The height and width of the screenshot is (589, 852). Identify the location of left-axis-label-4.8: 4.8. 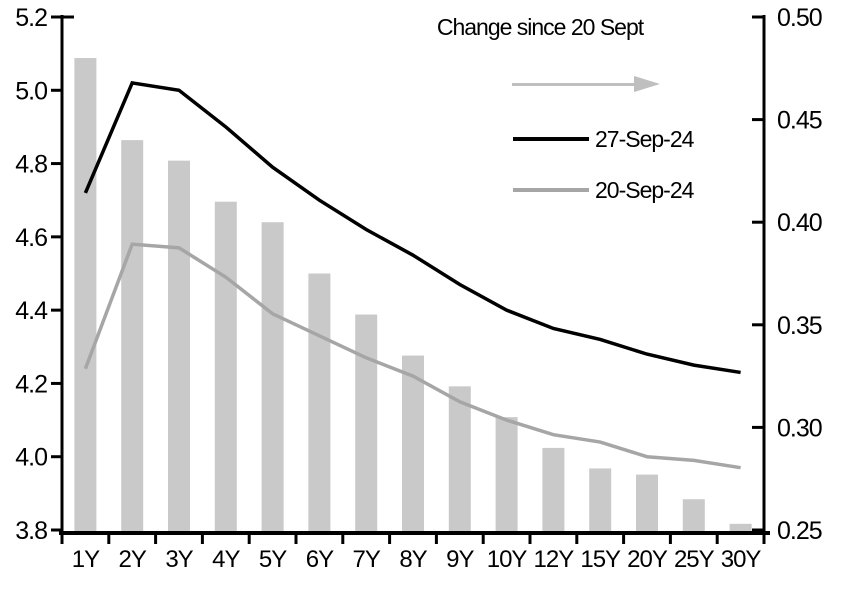
(31, 165).